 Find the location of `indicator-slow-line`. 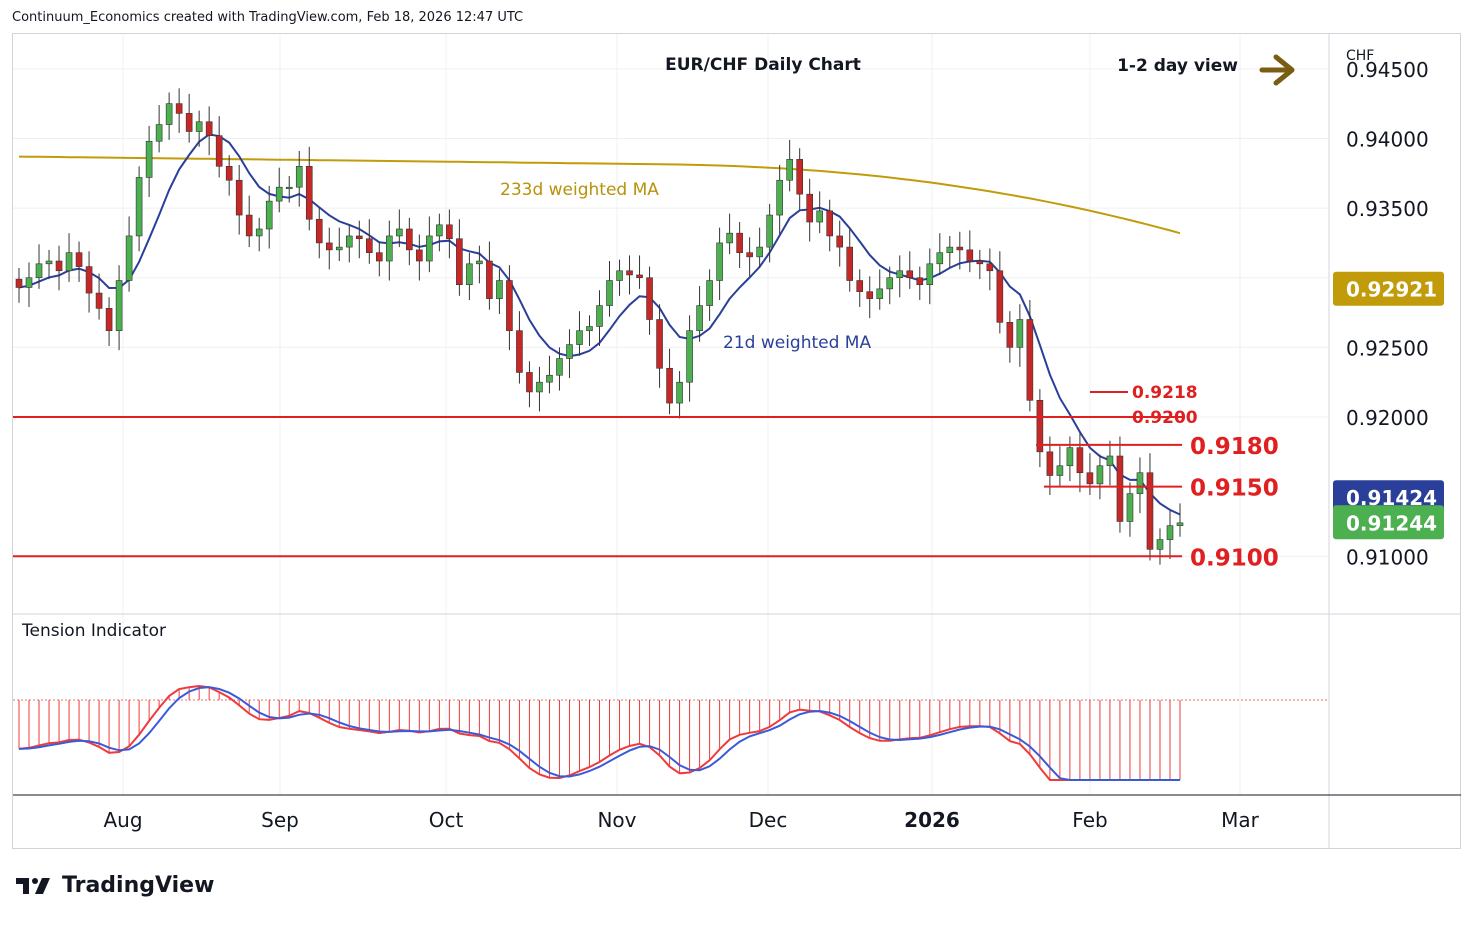

indicator-slow-line is located at coordinates (599, 733).